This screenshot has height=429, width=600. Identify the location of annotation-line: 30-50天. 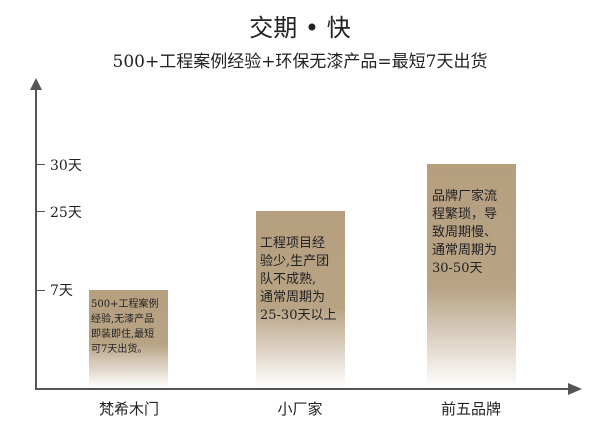
(457, 268).